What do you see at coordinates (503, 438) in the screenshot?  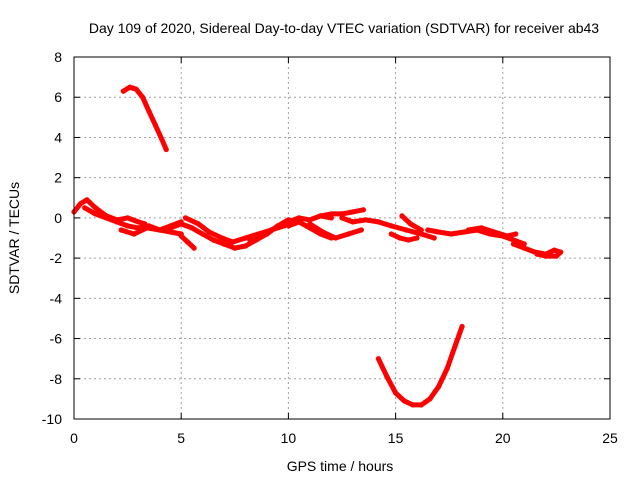 I see `x-tick-label: 20` at bounding box center [503, 438].